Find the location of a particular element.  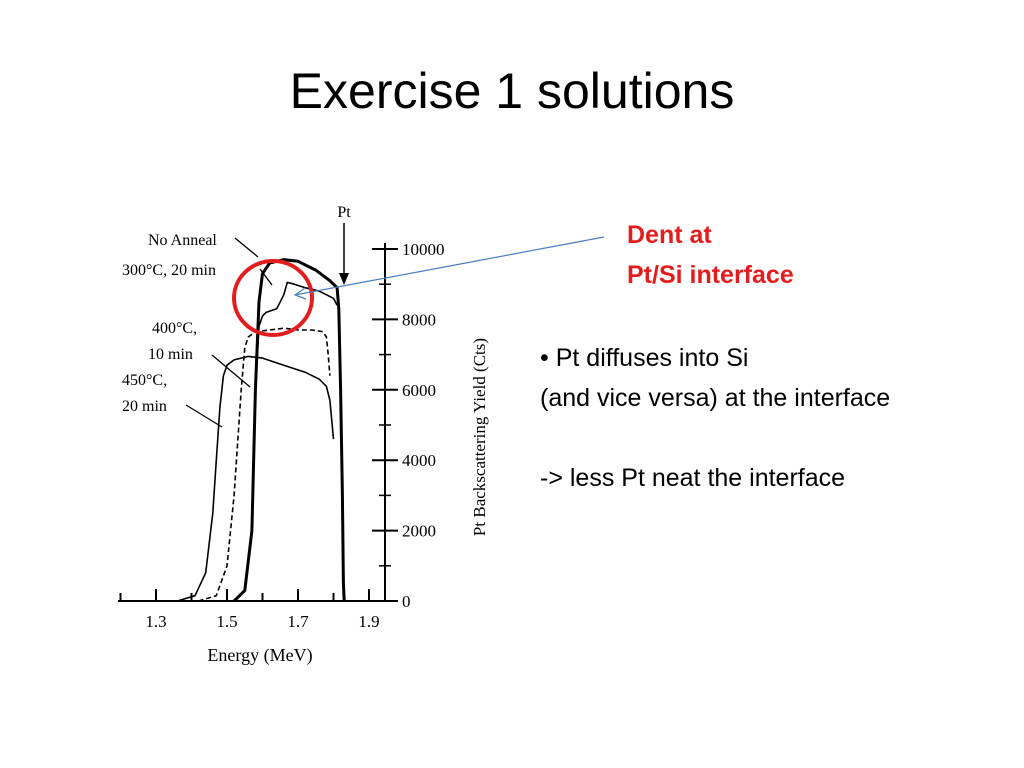

y-tick-label-1: 2000 is located at coordinates (419, 531).